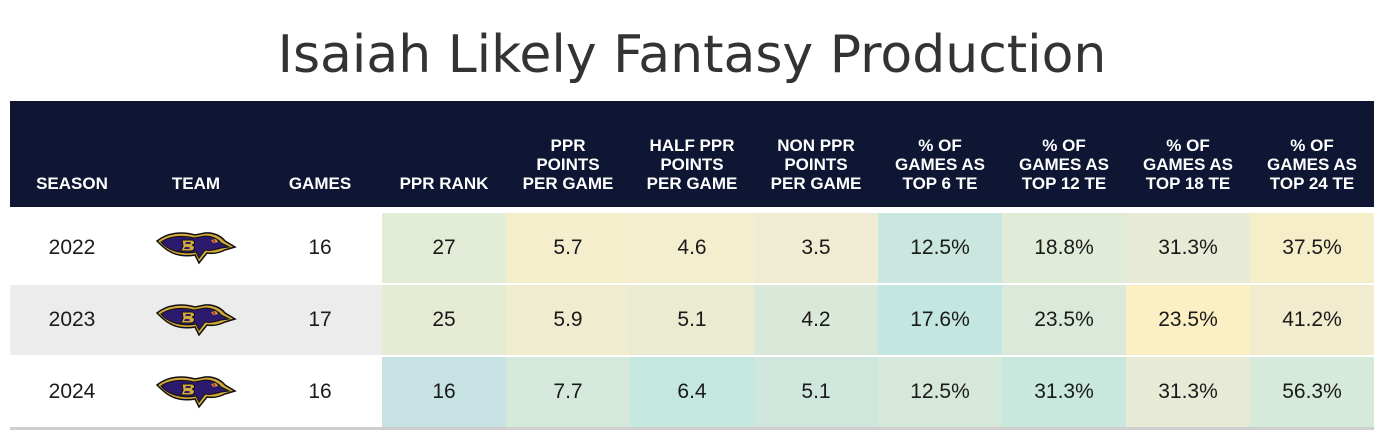 The height and width of the screenshot is (430, 1384). I want to click on column-header: PPR POINTS PER GAME, so click(568, 155).